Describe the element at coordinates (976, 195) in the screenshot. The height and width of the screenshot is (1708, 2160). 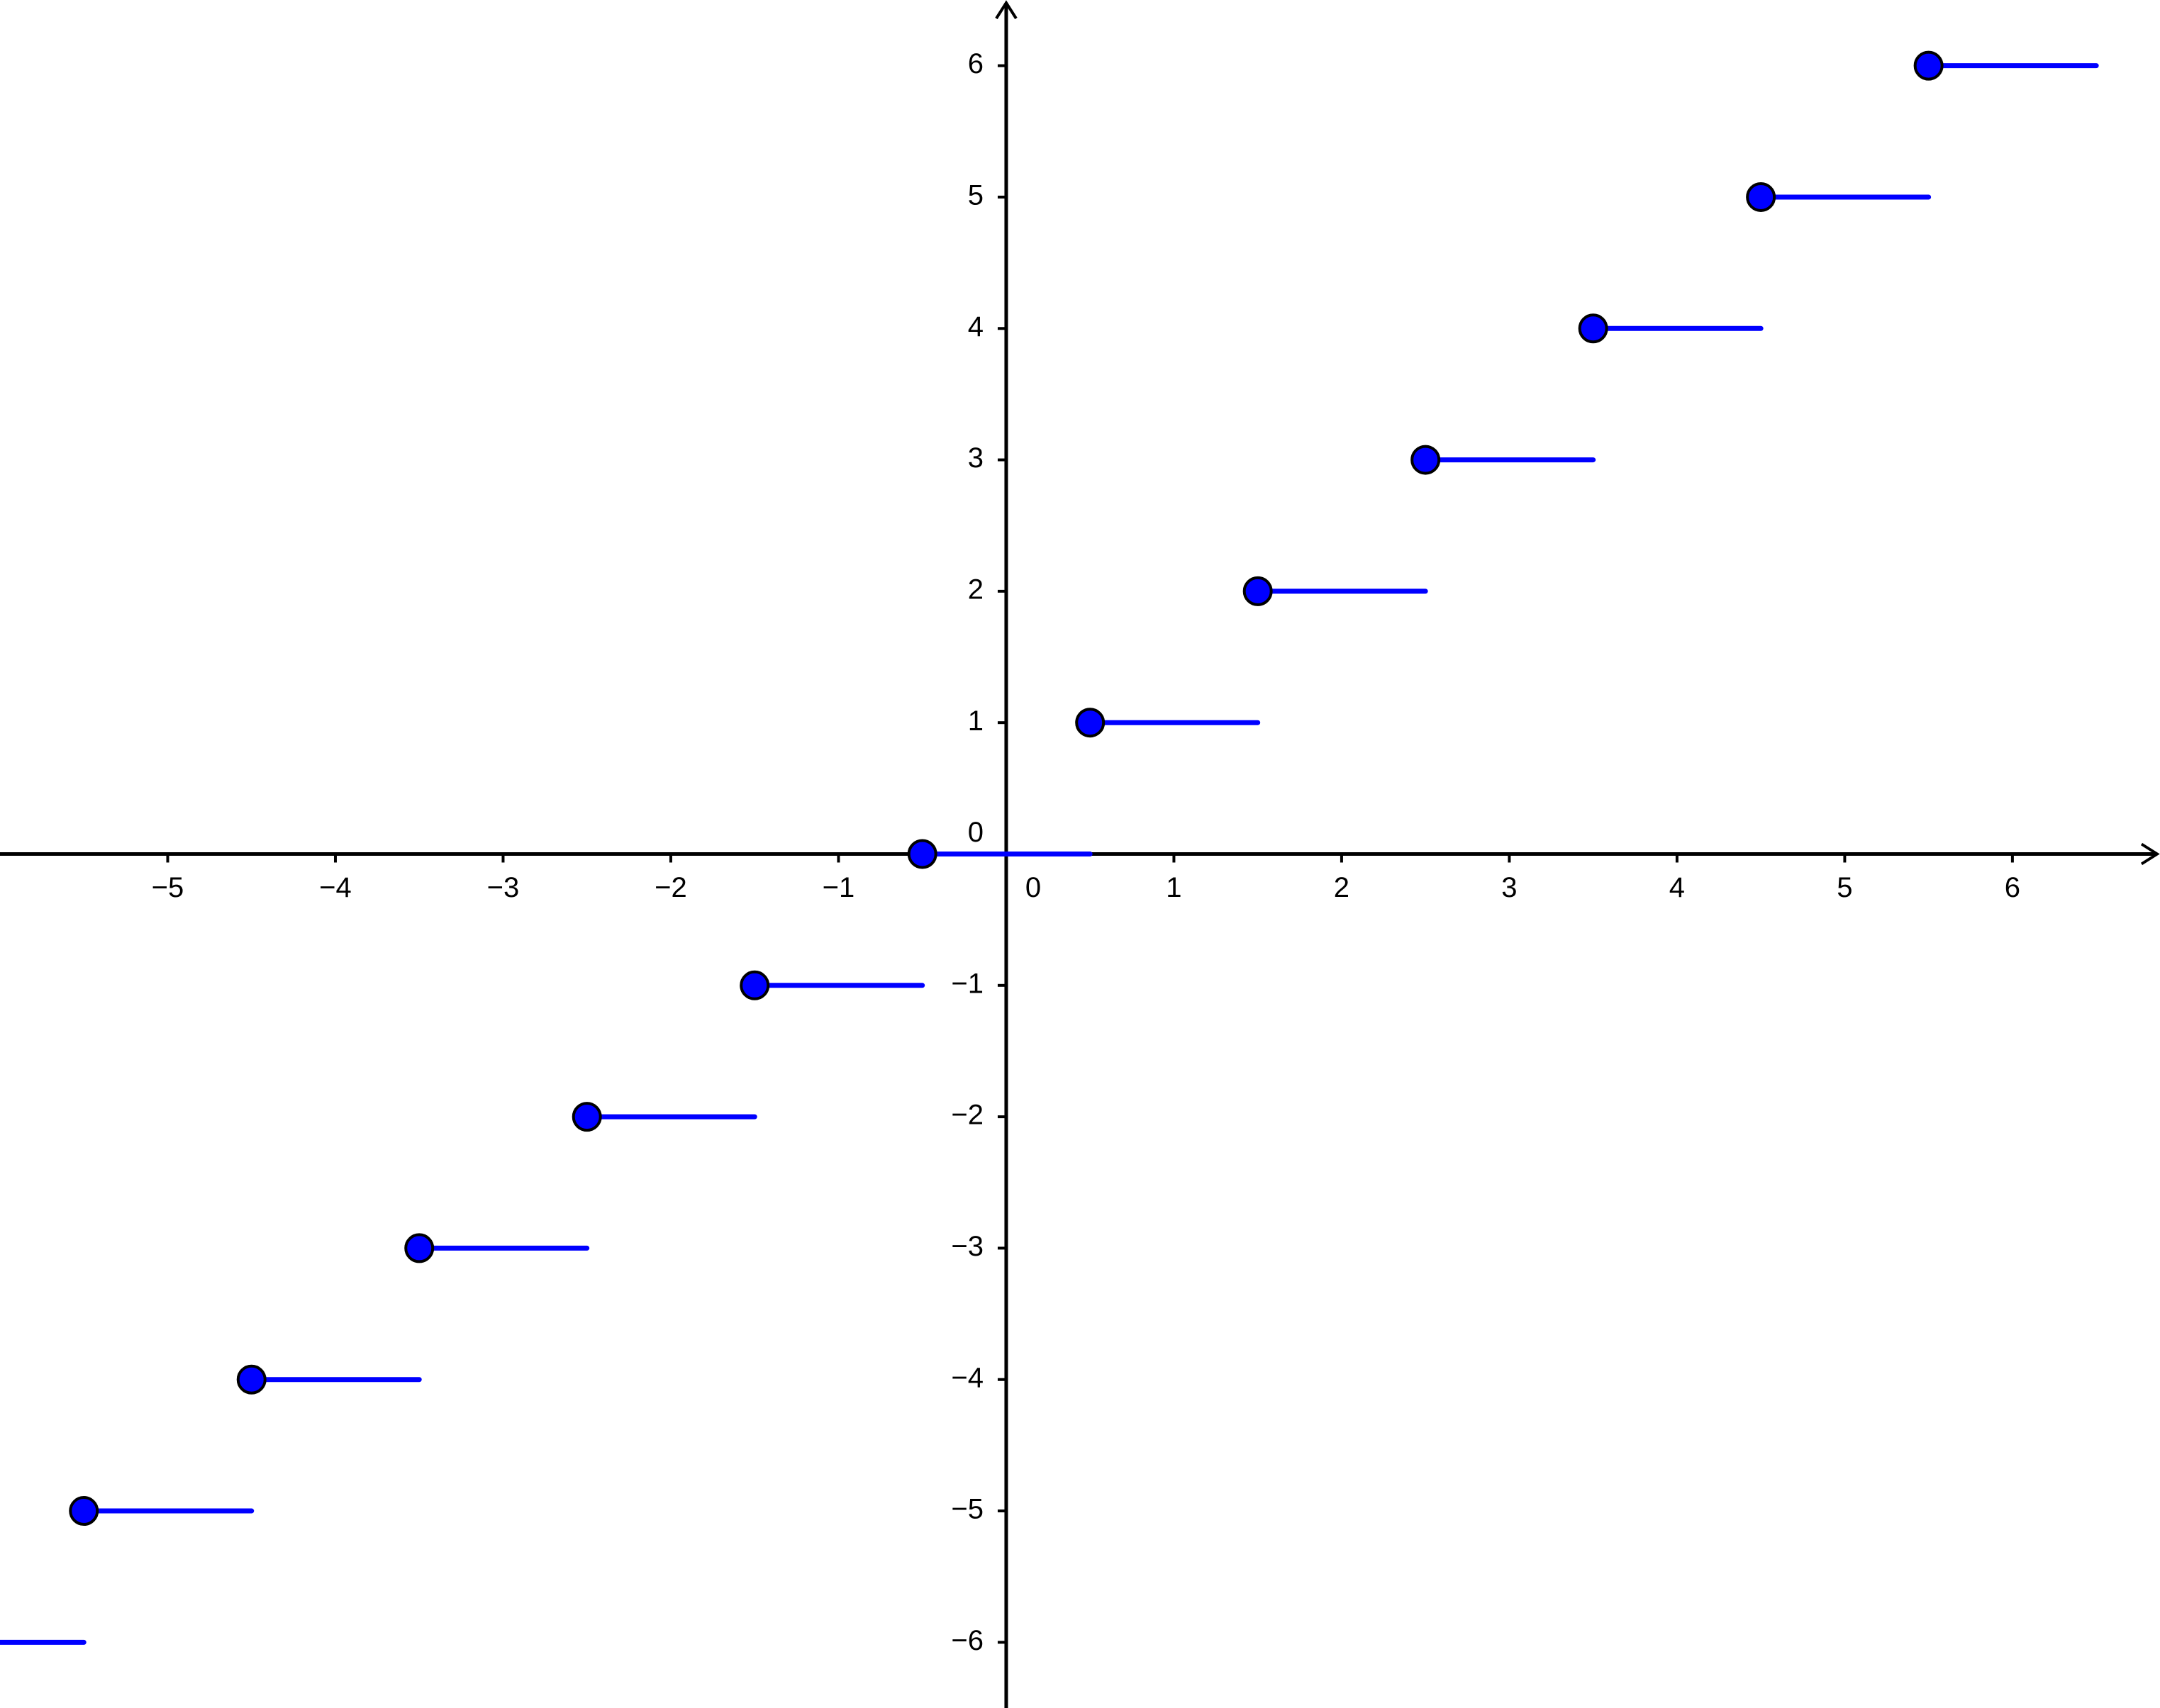
I see `y-tick-label: 5` at that location.